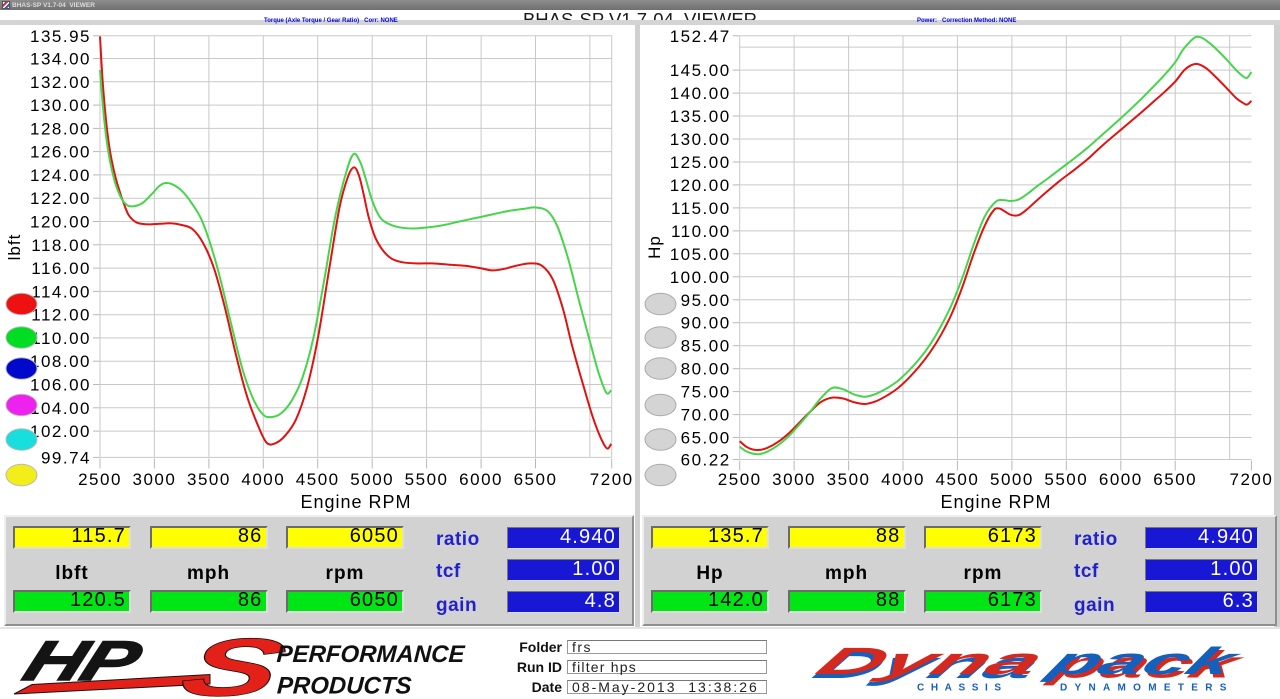  Describe the element at coordinates (60, 431) in the screenshot. I see `svg-text: 102.00` at that location.